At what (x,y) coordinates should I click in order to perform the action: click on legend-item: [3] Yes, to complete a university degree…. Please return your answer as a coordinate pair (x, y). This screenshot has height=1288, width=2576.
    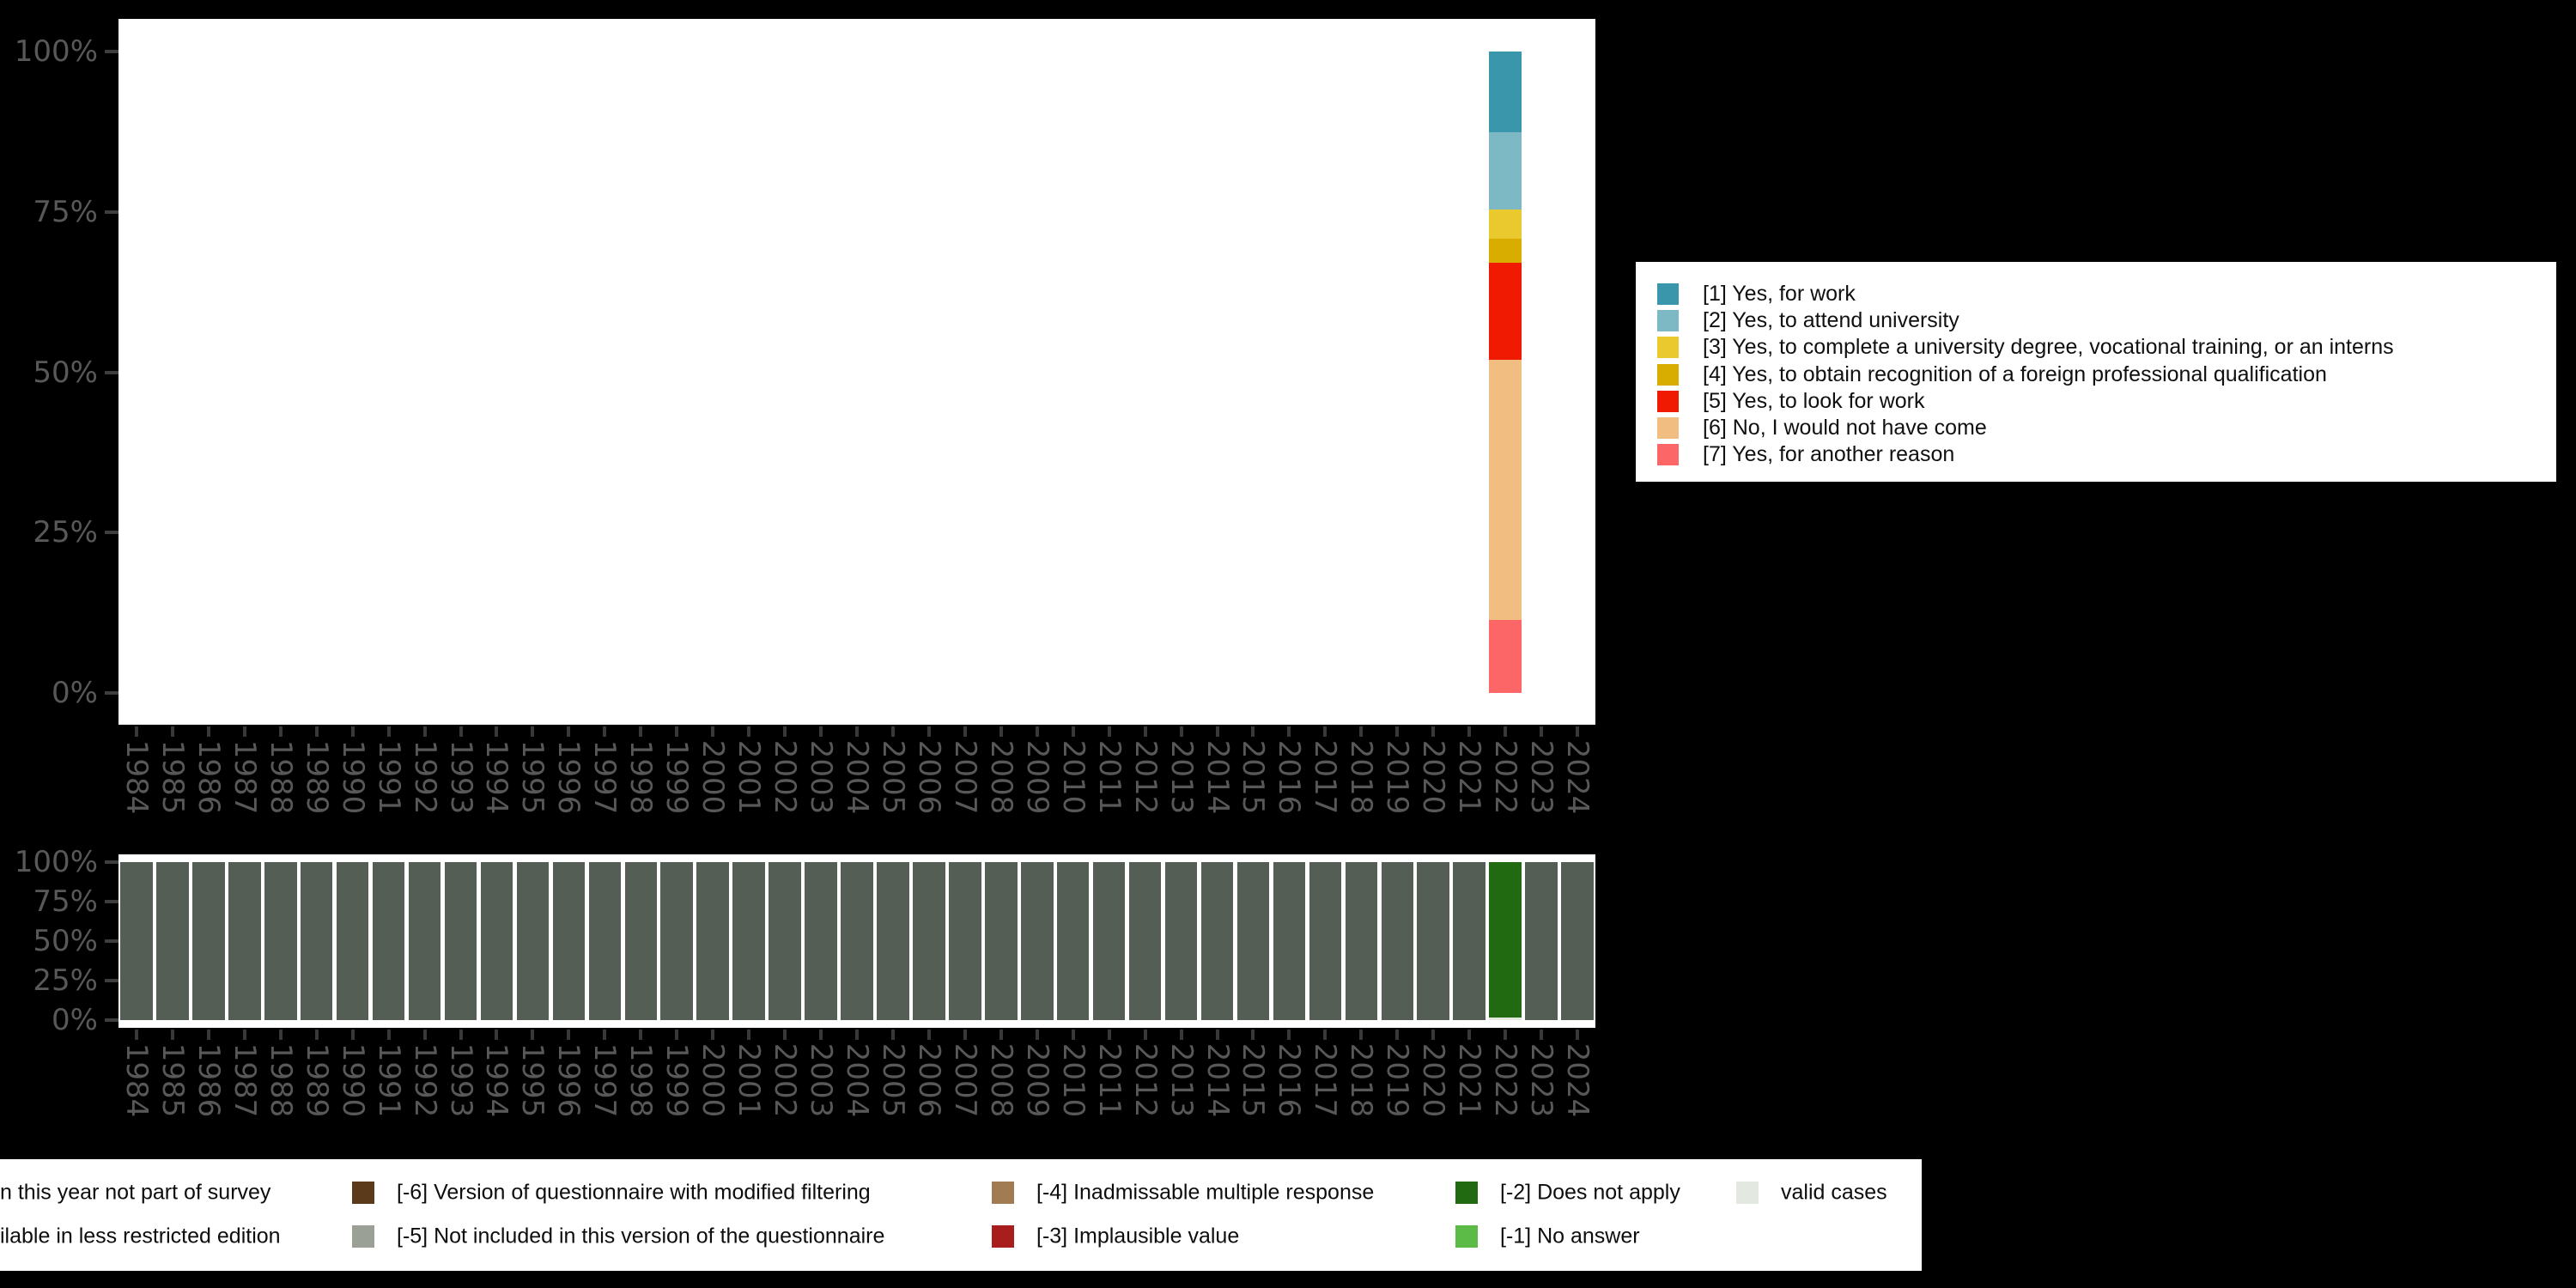
    Looking at the image, I should click on (2096, 347).